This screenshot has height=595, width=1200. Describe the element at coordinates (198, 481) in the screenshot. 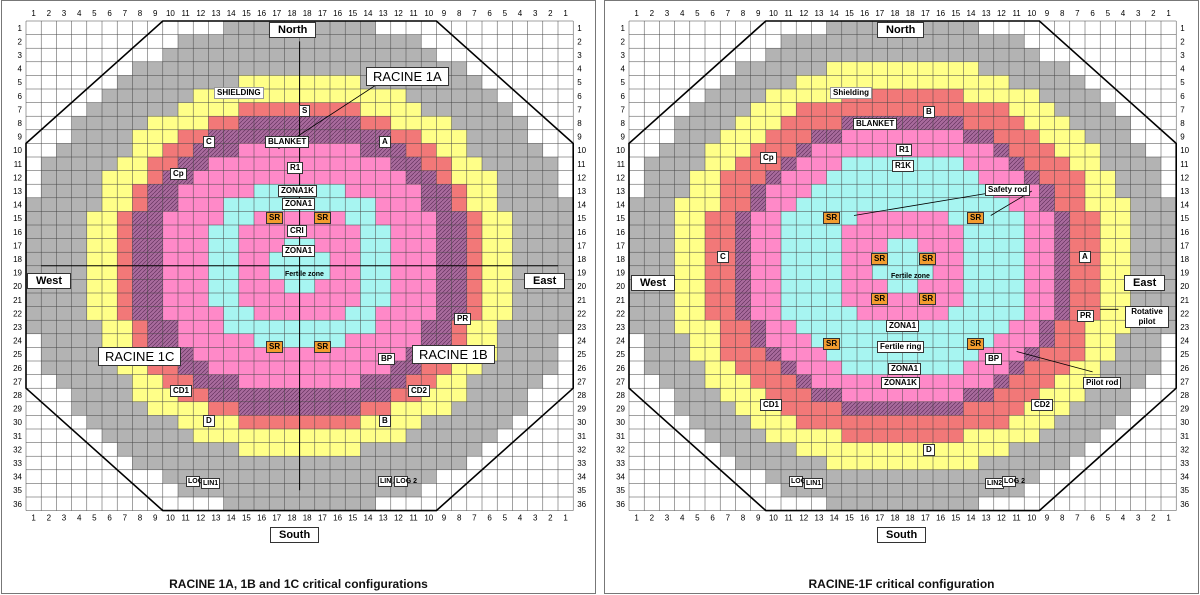

I see `log1-detector: LOG 1` at that location.